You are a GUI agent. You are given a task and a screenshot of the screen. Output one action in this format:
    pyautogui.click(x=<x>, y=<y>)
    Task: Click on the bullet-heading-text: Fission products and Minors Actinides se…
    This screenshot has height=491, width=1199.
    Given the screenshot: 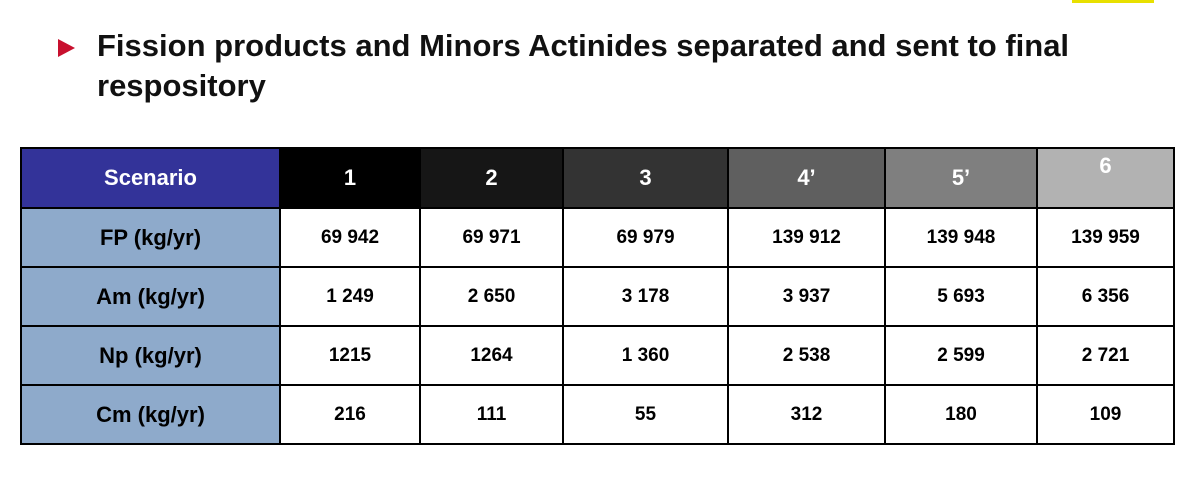 What is the action you would take?
    pyautogui.click(x=583, y=65)
    